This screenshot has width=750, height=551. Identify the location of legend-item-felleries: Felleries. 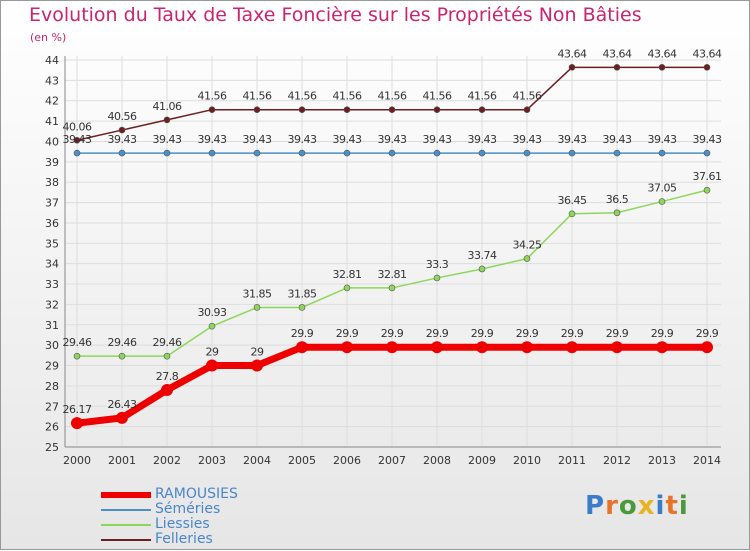
(201, 539).